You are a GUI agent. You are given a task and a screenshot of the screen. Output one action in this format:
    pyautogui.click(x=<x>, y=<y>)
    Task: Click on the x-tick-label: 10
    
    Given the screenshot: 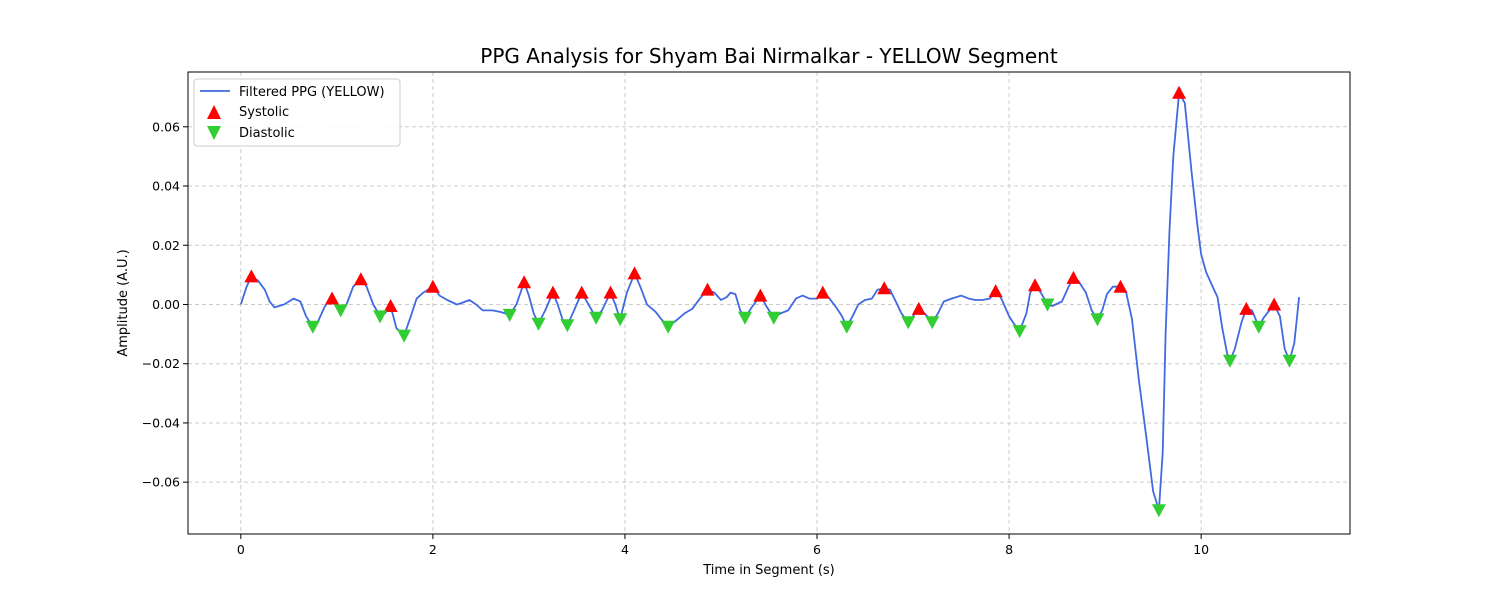 What is the action you would take?
    pyautogui.click(x=1201, y=549)
    